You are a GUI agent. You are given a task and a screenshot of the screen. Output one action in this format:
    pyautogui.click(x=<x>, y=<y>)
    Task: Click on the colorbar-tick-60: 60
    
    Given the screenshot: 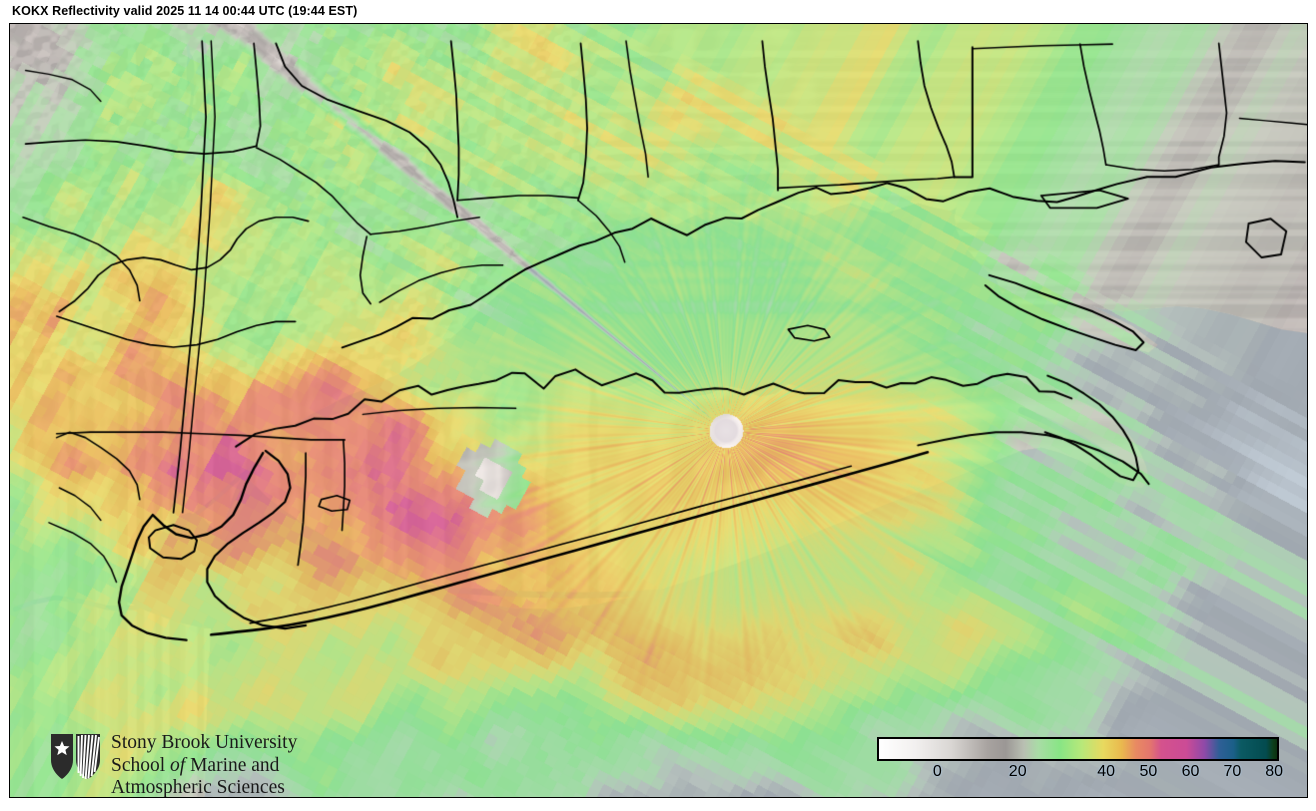 What is the action you would take?
    pyautogui.click(x=1190, y=771)
    